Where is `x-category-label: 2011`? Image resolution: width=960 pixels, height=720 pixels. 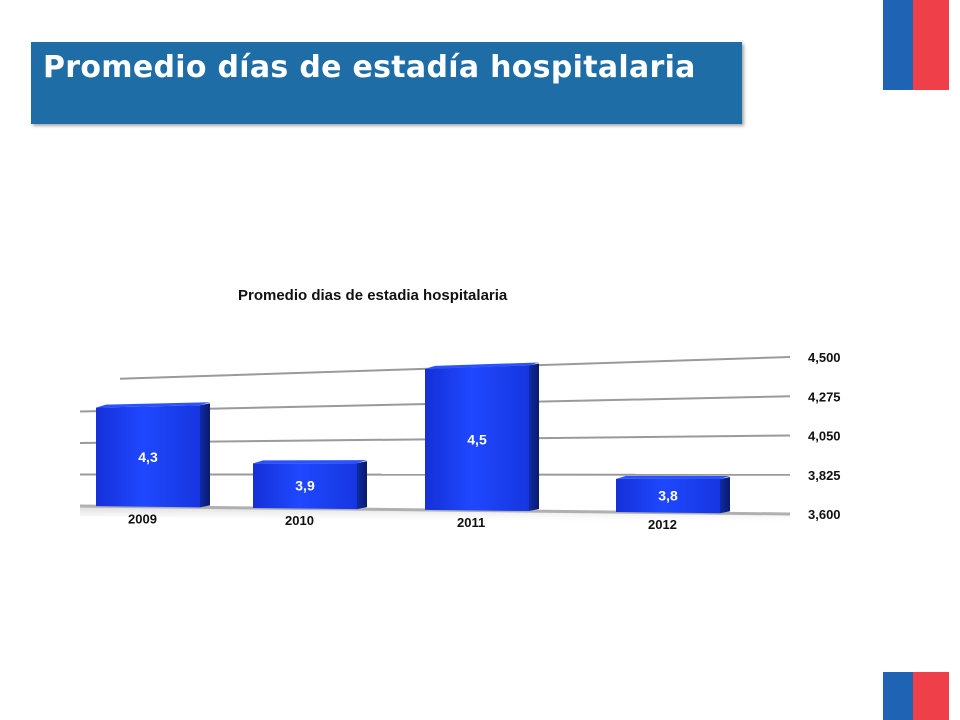 x-category-label: 2011 is located at coordinates (471, 522).